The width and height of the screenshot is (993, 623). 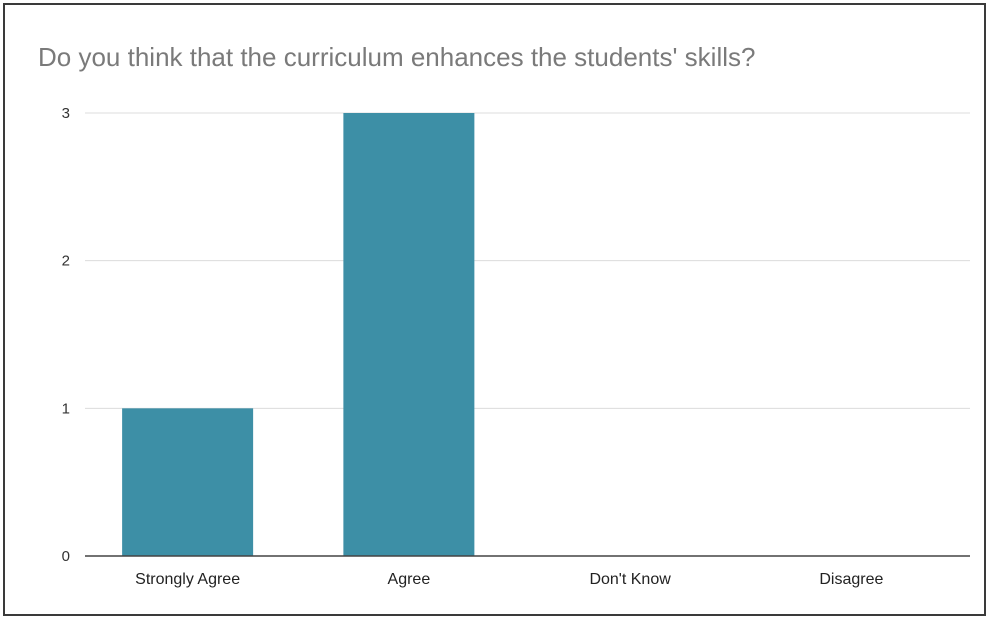 I want to click on y-tick-label-2: 2, so click(x=66, y=261).